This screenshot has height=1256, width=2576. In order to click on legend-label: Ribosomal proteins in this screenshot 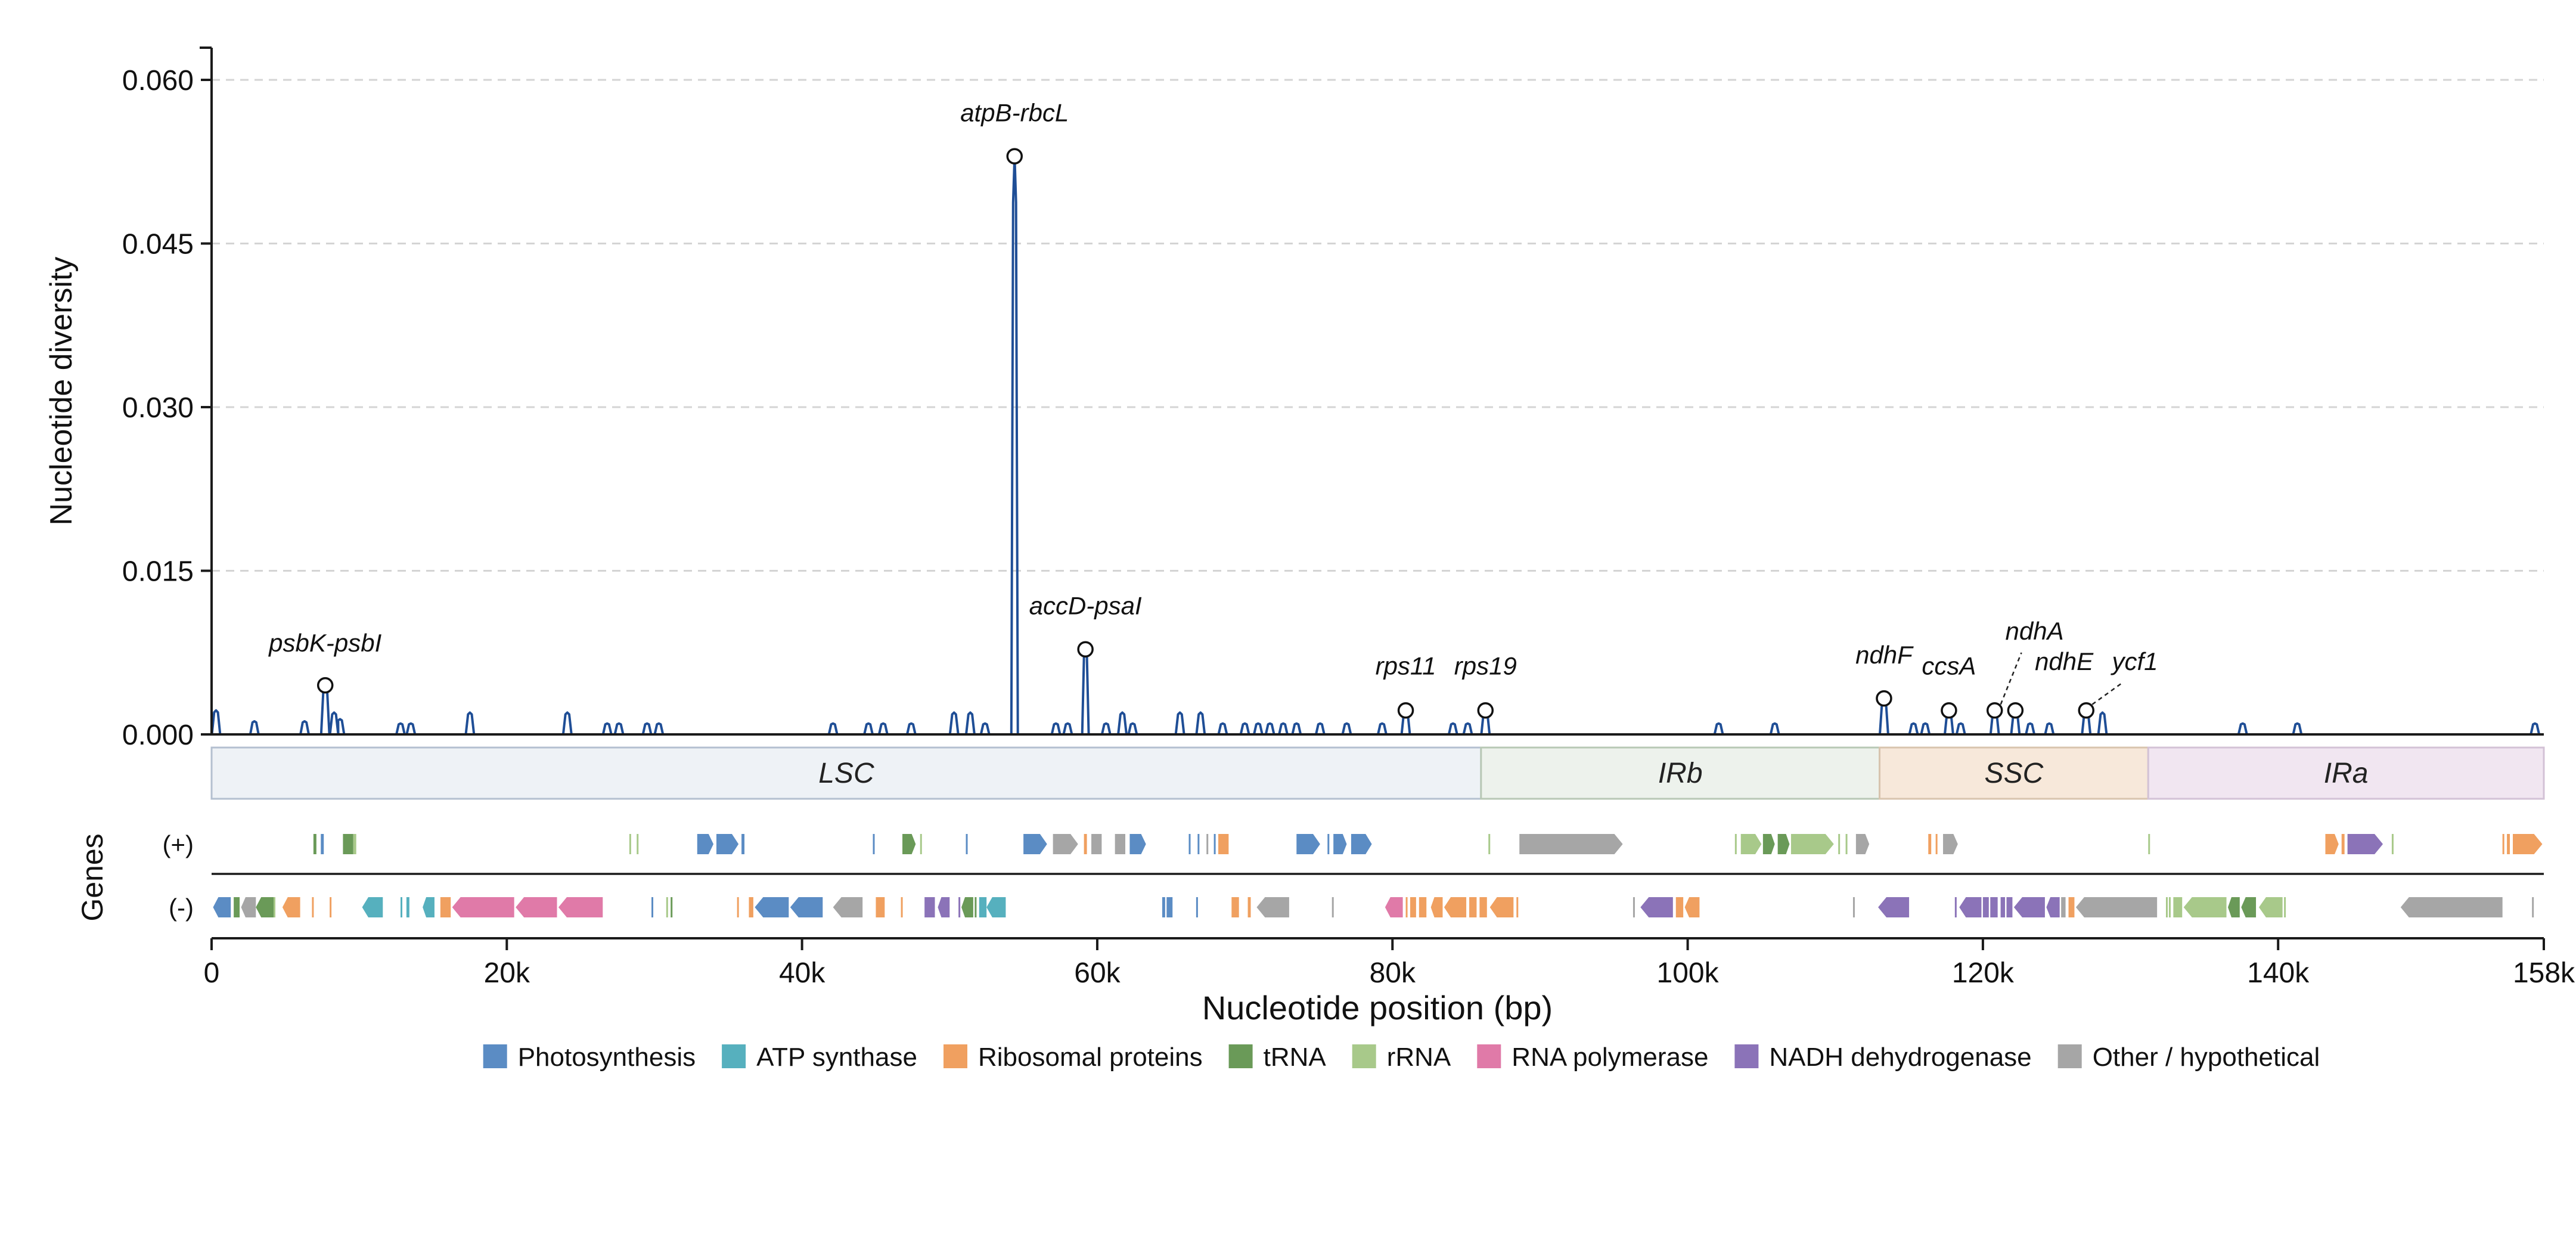, I will do `click(1091, 1057)`.